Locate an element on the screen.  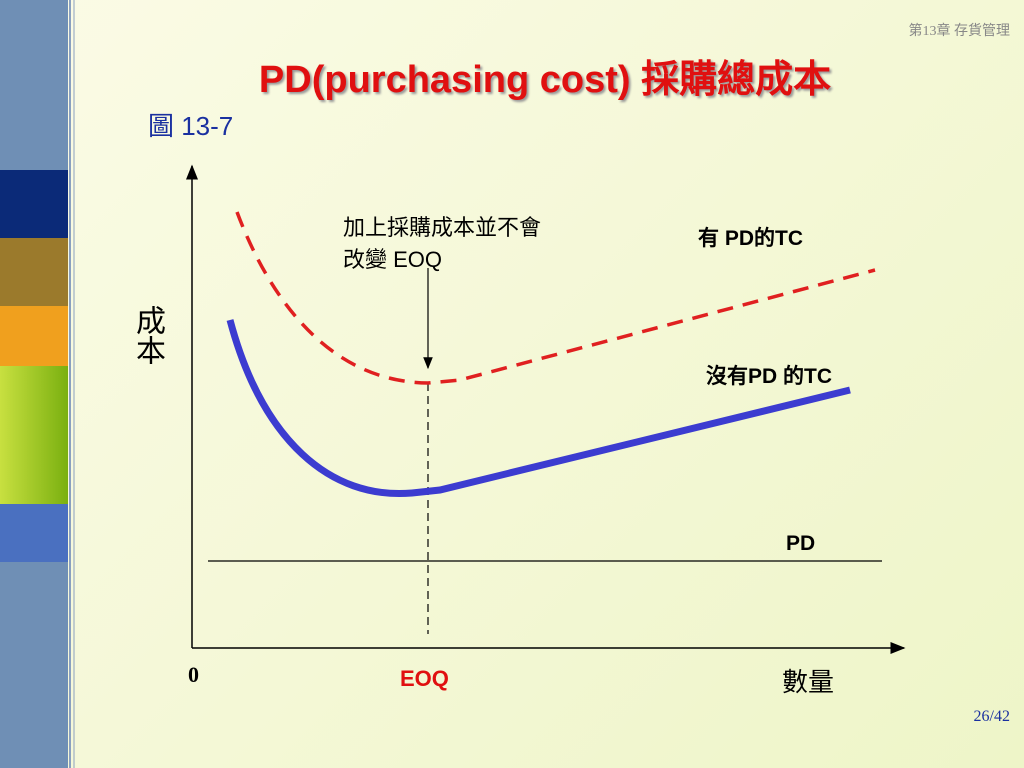
figure-label: 圖 13-7 is located at coordinates (191, 126).